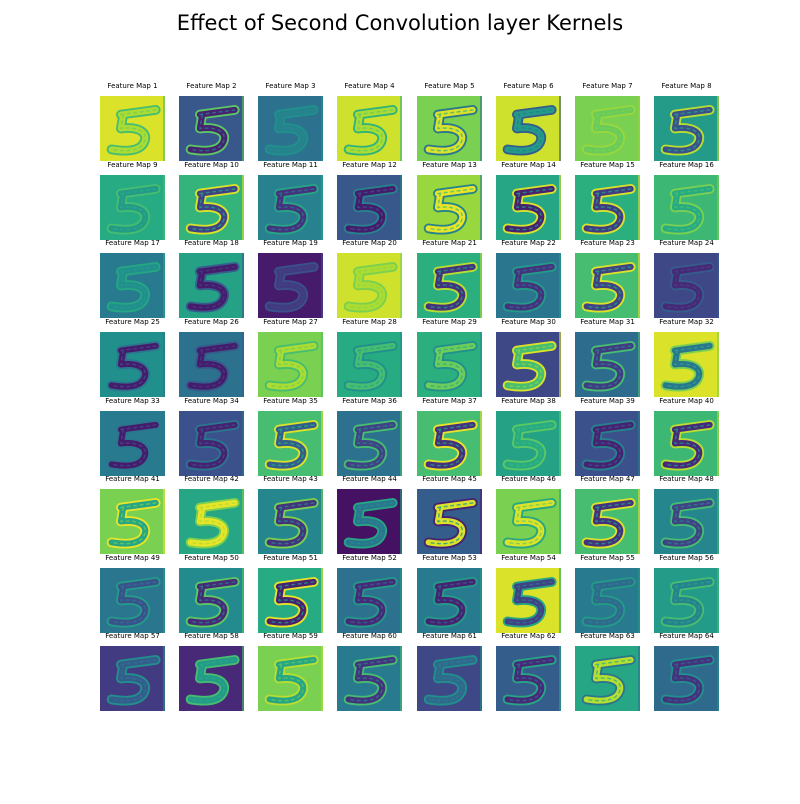  Describe the element at coordinates (449, 671) in the screenshot. I see `feature-map-61: Feature Map 61` at that location.